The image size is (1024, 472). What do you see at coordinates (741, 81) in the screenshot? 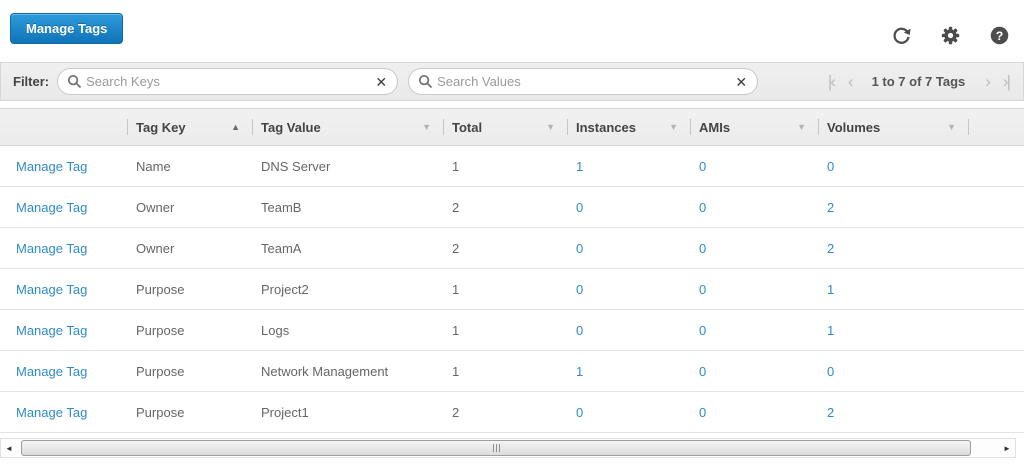
I see `clear-values-icon: ✕` at bounding box center [741, 81].